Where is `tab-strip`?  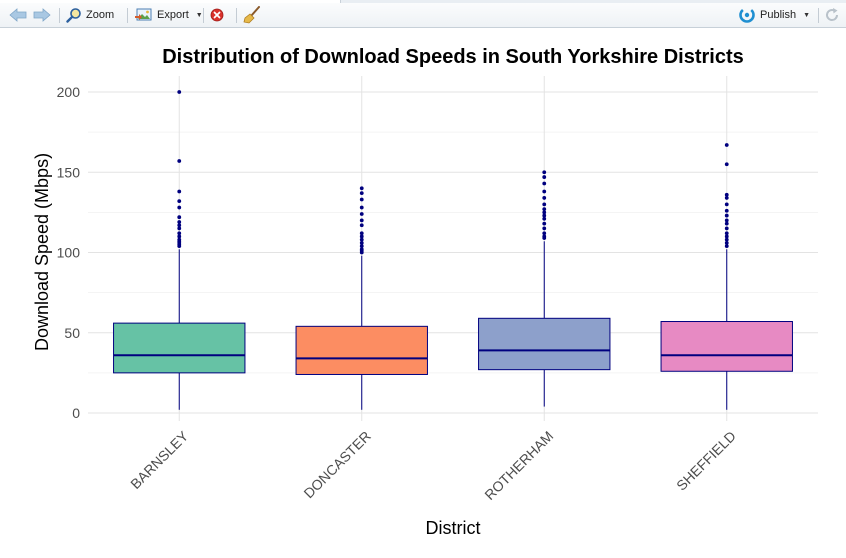
tab-strip is located at coordinates (423, 1).